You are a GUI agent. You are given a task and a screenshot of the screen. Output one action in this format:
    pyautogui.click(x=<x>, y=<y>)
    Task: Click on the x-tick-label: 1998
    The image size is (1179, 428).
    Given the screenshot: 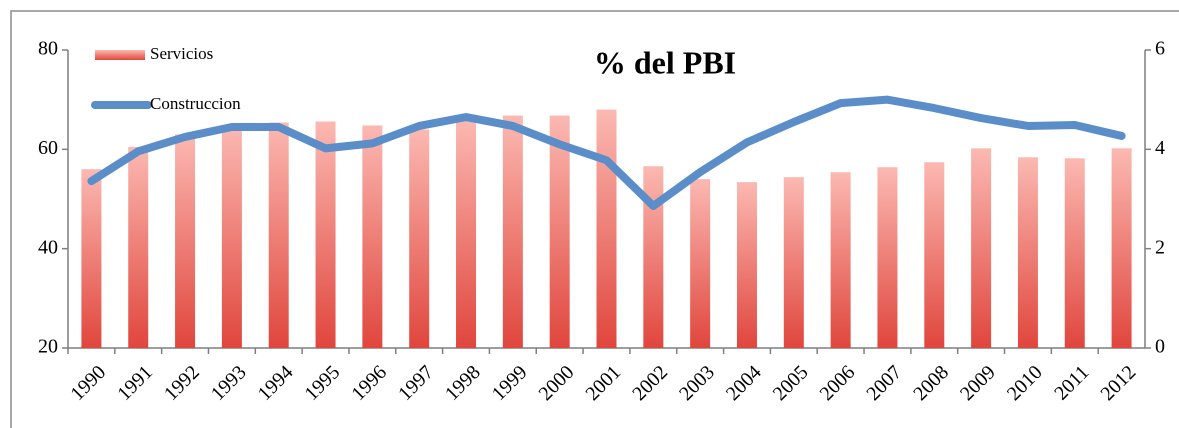 What is the action you would take?
    pyautogui.click(x=463, y=383)
    